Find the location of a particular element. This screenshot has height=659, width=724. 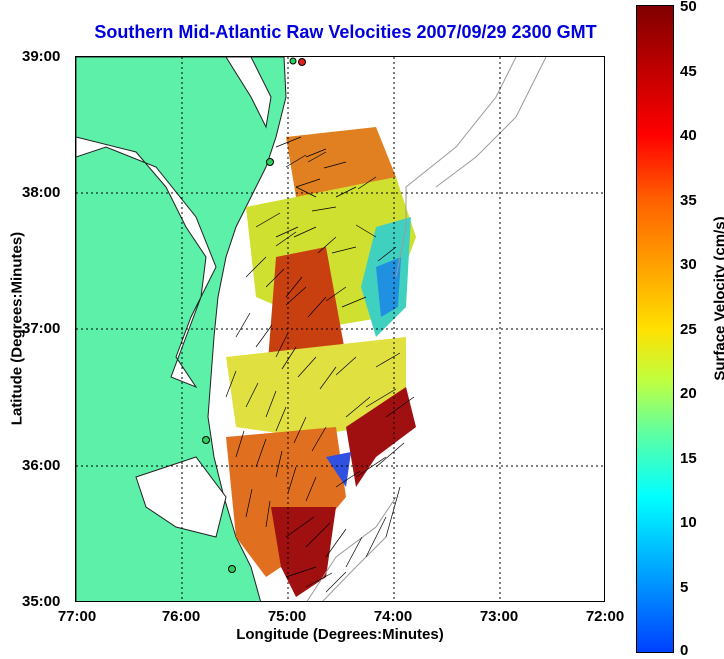

delaware-bay is located at coordinates (248, 93).